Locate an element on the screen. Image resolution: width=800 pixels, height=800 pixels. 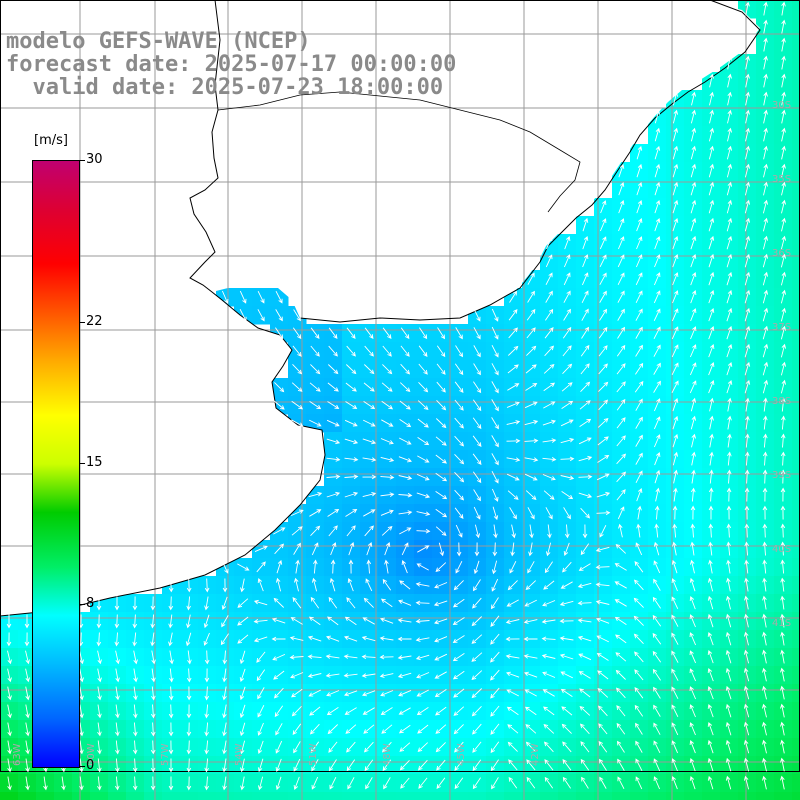
colorbar-tick-label: 0 is located at coordinates (90, 765).